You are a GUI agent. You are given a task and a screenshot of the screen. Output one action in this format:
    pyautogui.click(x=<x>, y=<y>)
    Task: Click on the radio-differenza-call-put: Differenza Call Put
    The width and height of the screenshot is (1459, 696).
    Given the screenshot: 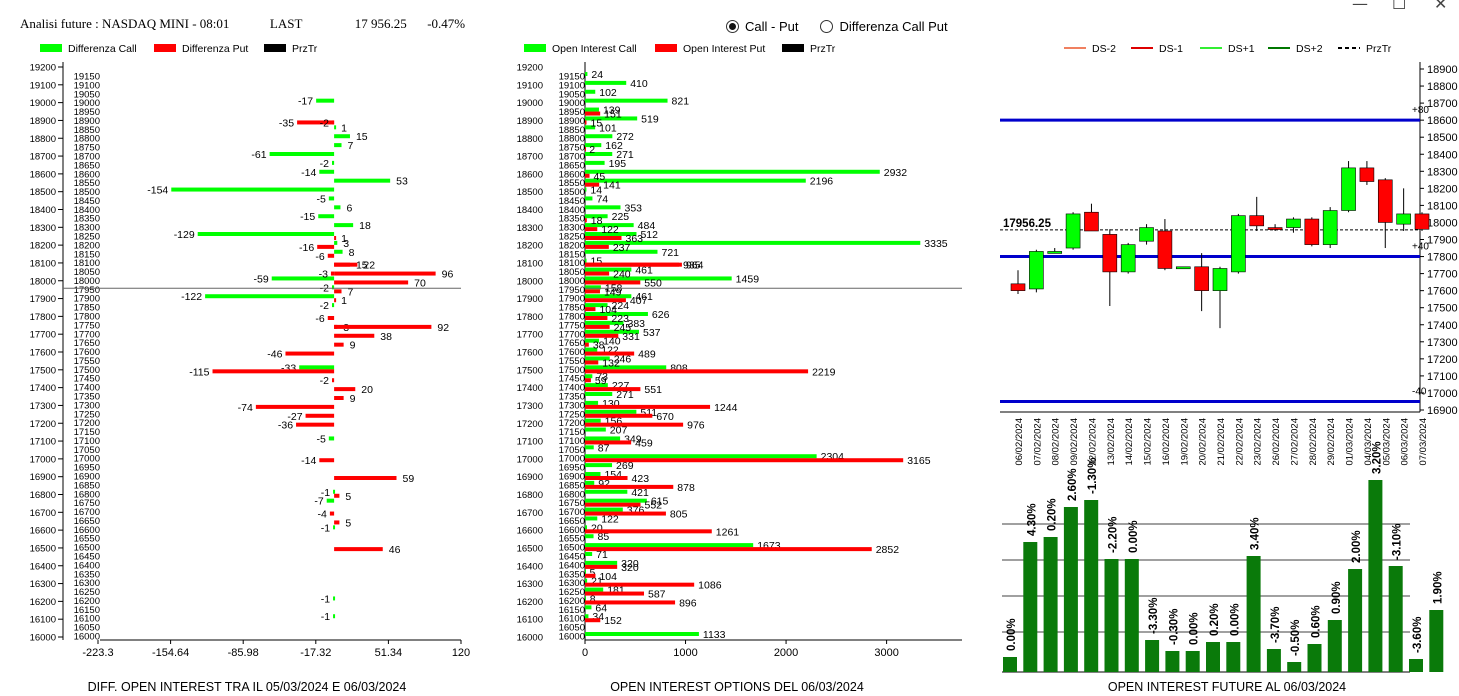 What is the action you would take?
    pyautogui.click(x=884, y=26)
    